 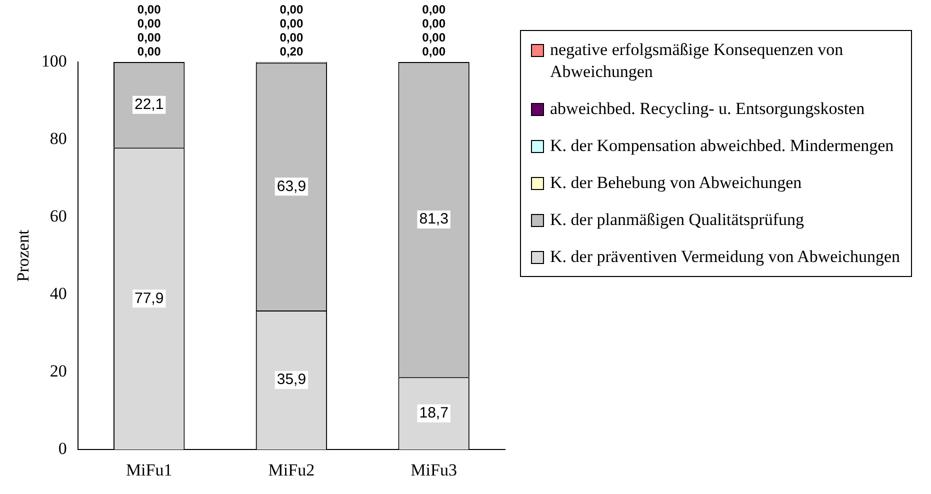 What do you see at coordinates (677, 220) in the screenshot?
I see `legend-label: K. der planmäßigen Qualitätsprüfung` at bounding box center [677, 220].